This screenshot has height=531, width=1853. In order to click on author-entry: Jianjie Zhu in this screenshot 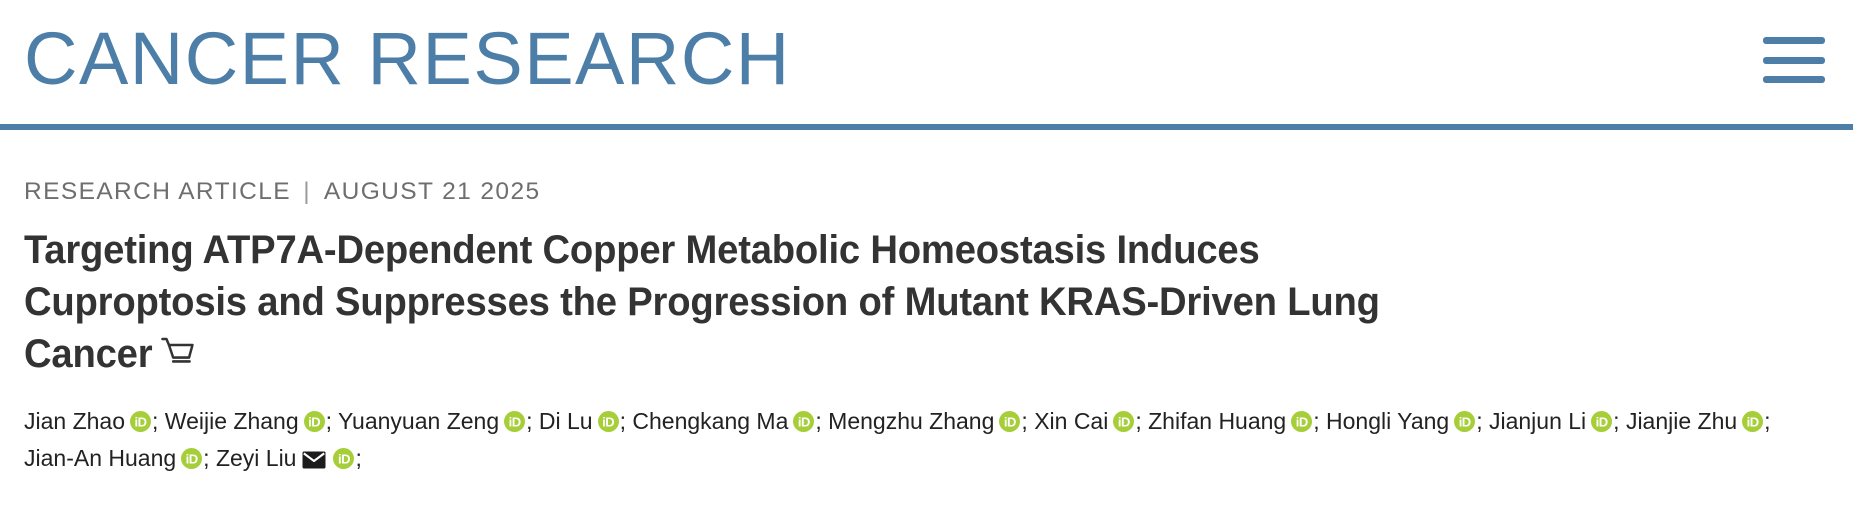, I will do `click(1695, 421)`.